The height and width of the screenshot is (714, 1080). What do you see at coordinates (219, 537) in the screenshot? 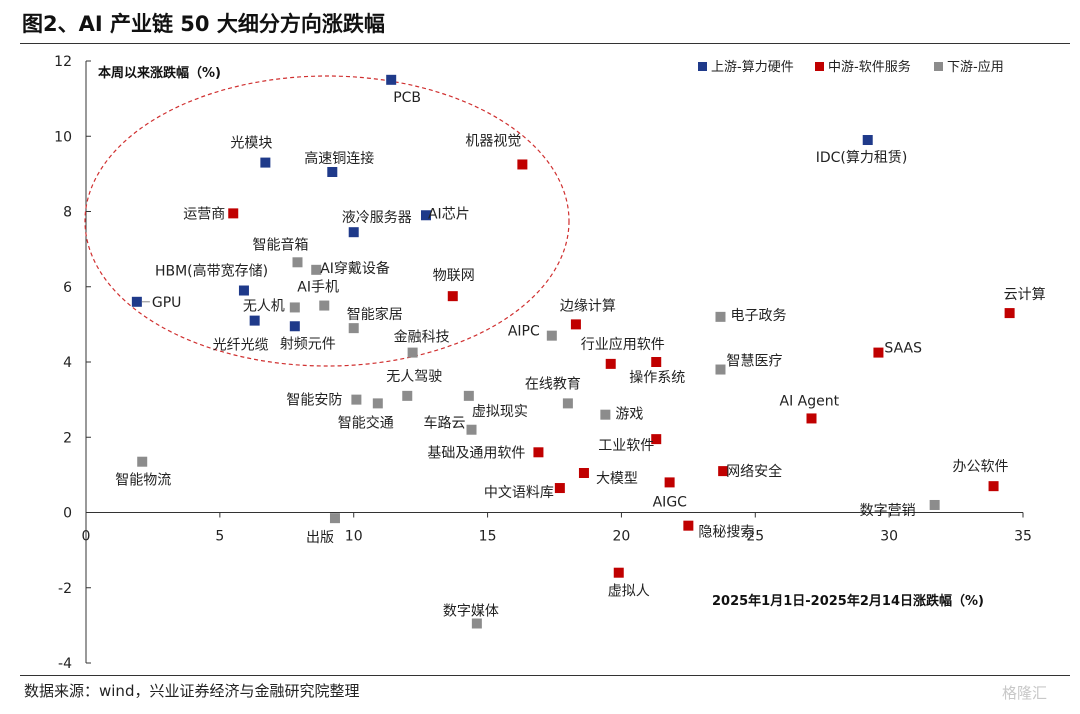
I see `x-tick-label: 5` at bounding box center [219, 537].